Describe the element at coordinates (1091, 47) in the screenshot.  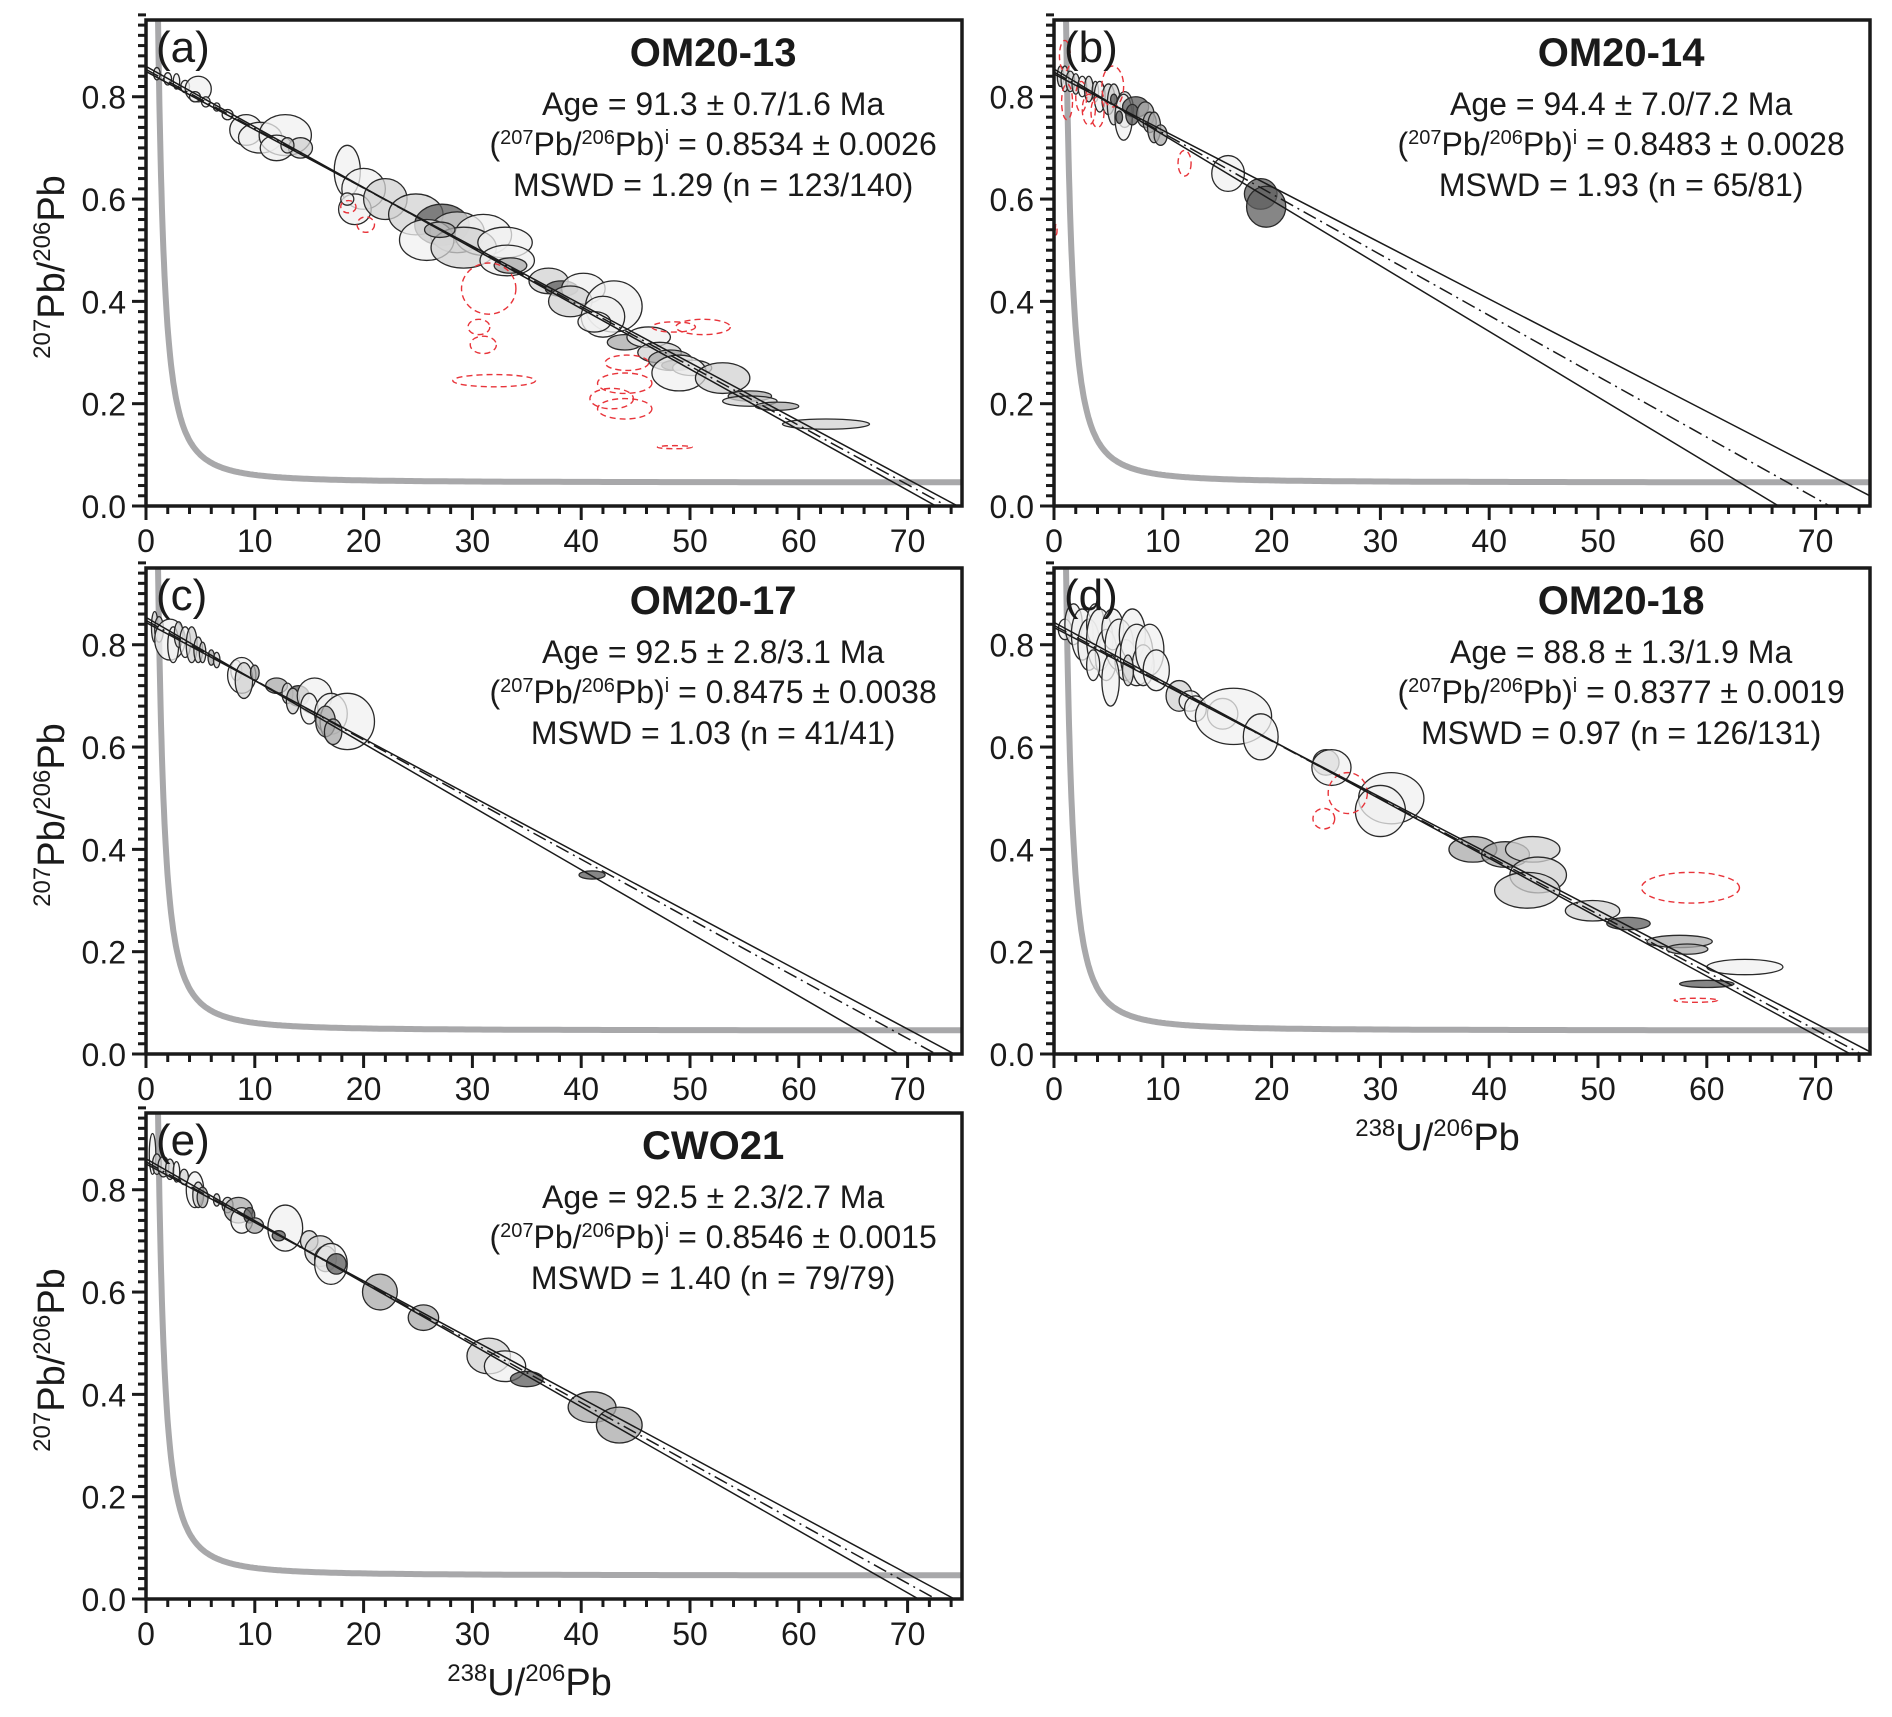
I see `panel-label: (b)` at that location.